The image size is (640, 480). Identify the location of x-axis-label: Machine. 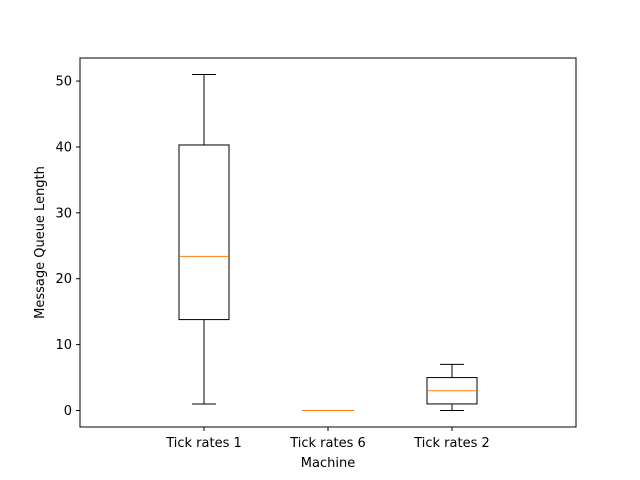
(328, 463).